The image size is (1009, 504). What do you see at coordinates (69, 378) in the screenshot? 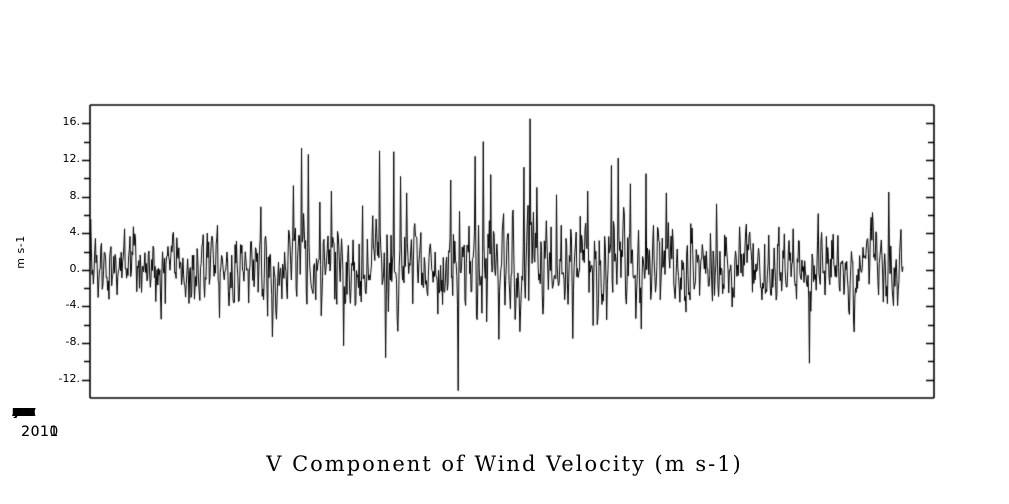
I see `y-tick-label: -12.` at bounding box center [69, 378].